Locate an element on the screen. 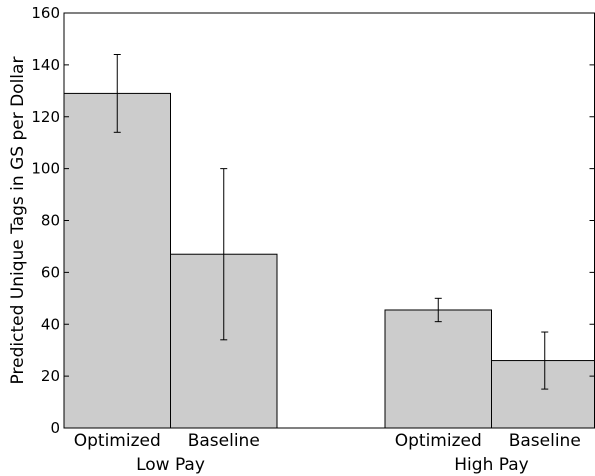  y-tick-label: 0 is located at coordinates (55, 428).